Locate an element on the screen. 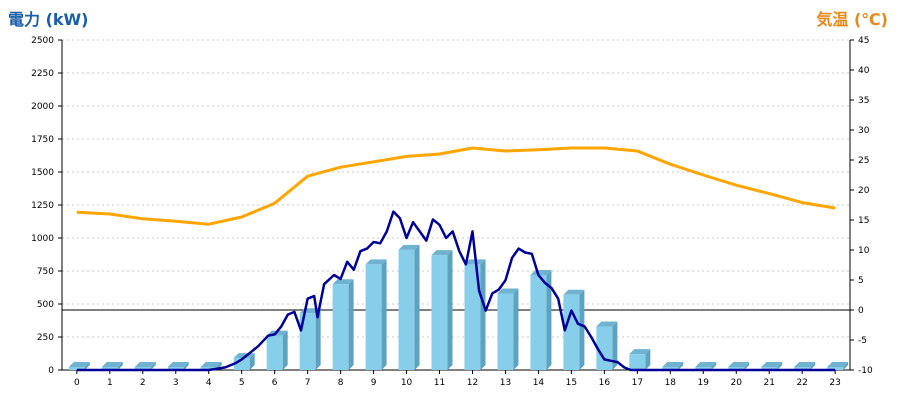 The height and width of the screenshot is (404, 900). y2-tick-label: 45 is located at coordinates (863, 41).